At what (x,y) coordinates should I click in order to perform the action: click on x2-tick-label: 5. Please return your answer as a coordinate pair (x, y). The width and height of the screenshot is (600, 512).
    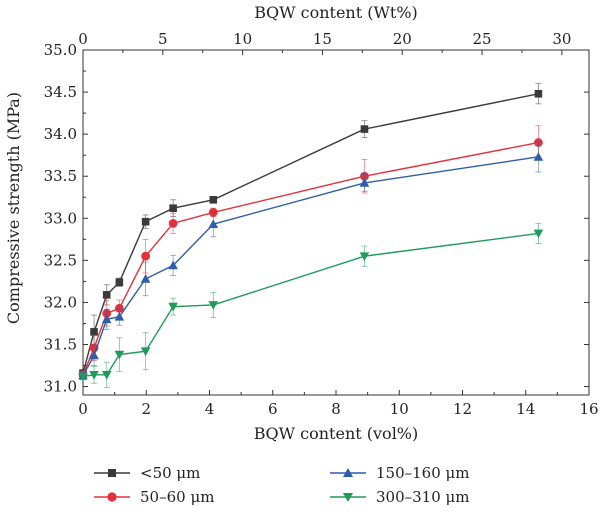
    Looking at the image, I should click on (163, 39).